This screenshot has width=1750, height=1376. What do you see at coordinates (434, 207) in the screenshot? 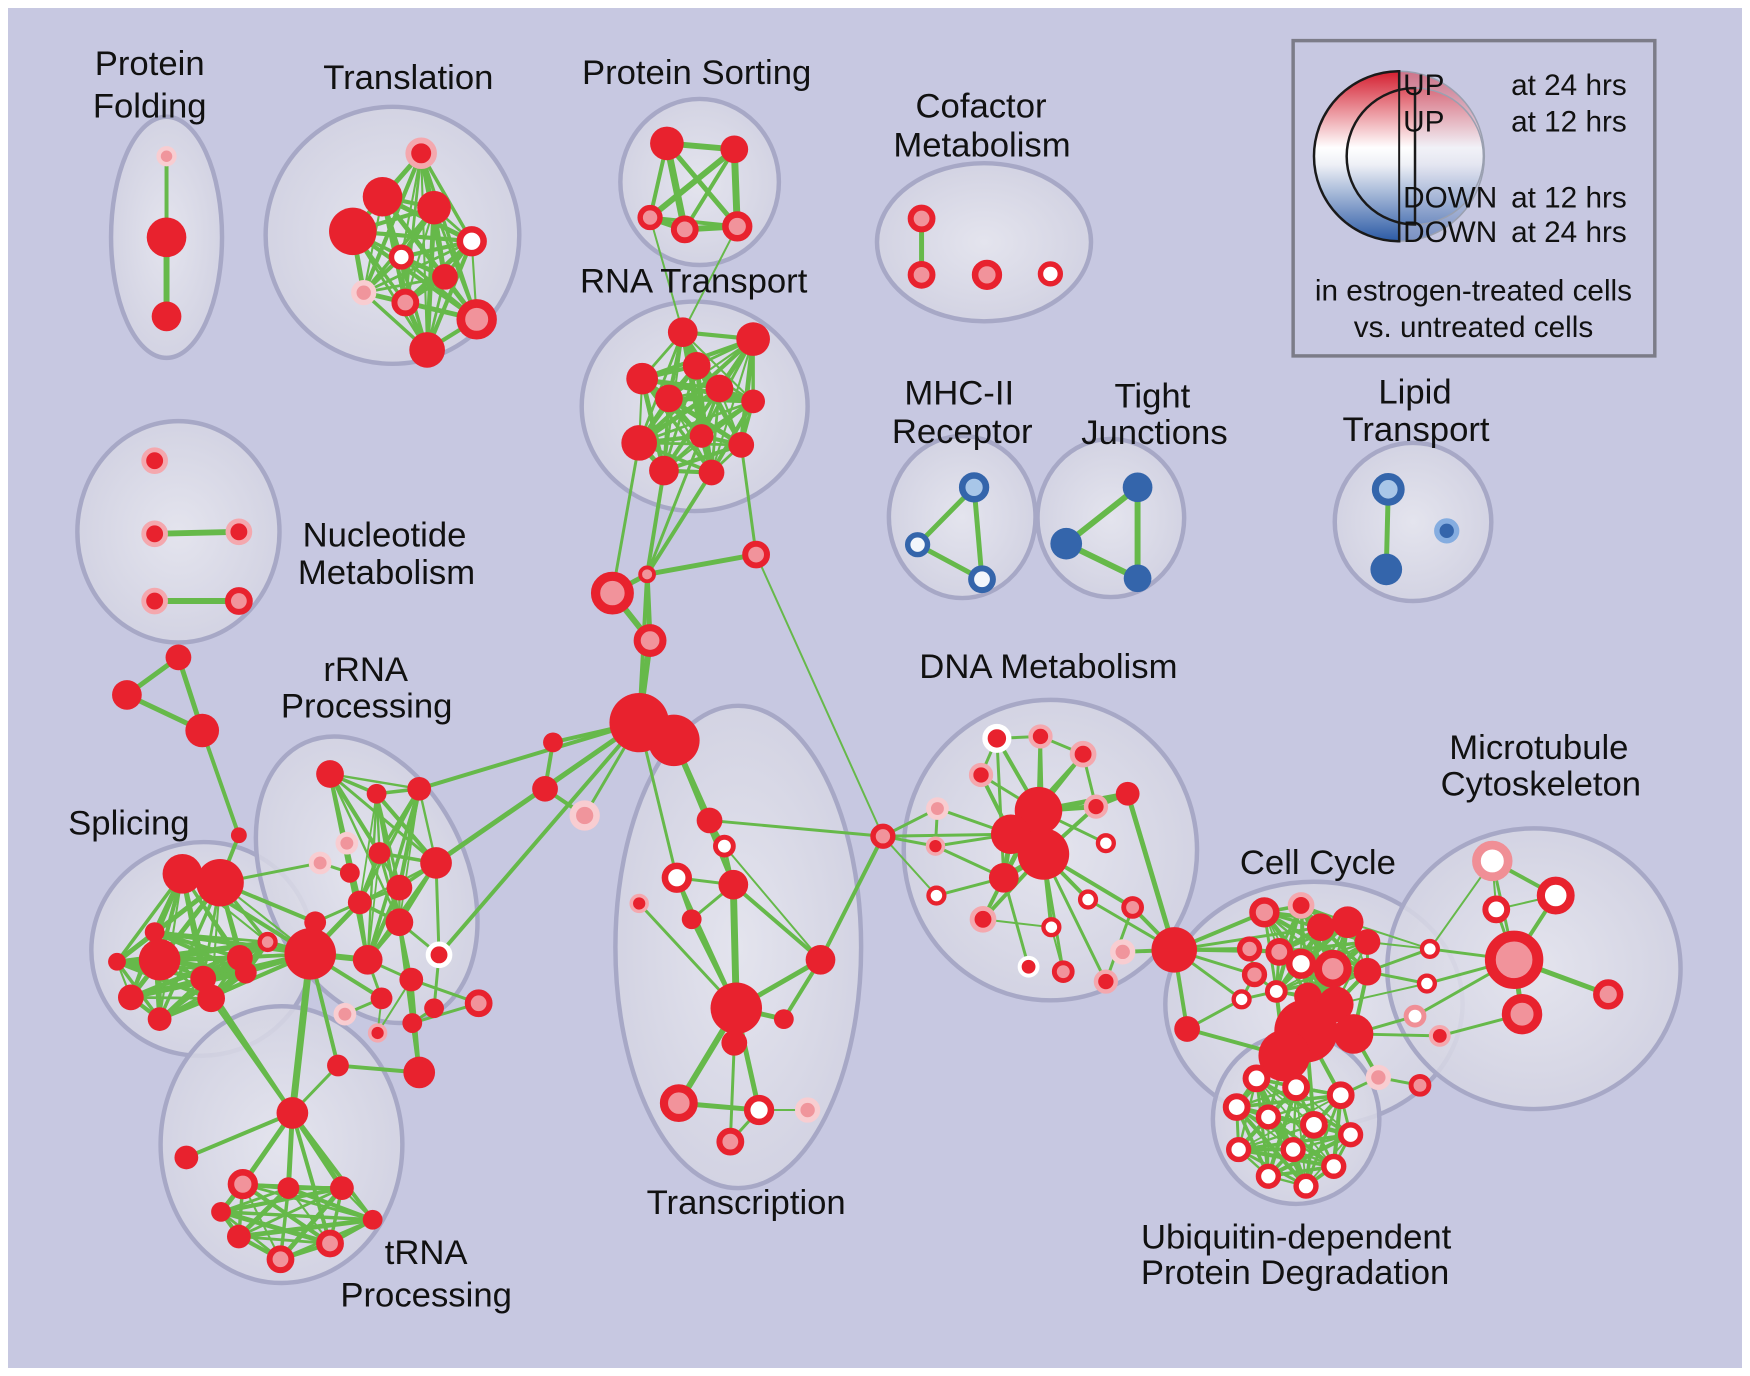
I see `node-tl3` at bounding box center [434, 207].